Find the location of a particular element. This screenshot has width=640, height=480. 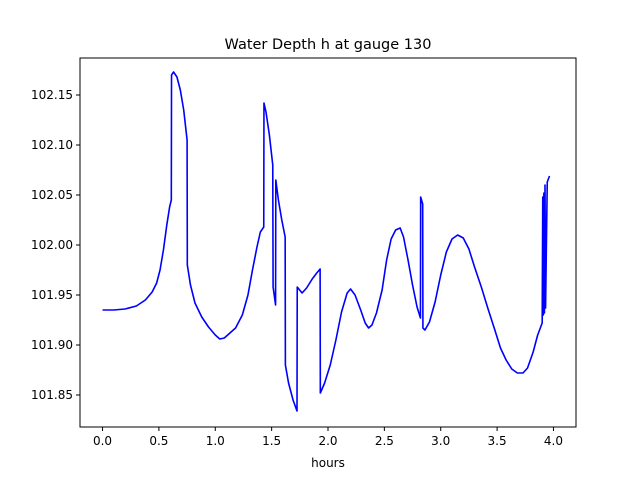

y-tick-label: 102.05 is located at coordinates (52, 195).